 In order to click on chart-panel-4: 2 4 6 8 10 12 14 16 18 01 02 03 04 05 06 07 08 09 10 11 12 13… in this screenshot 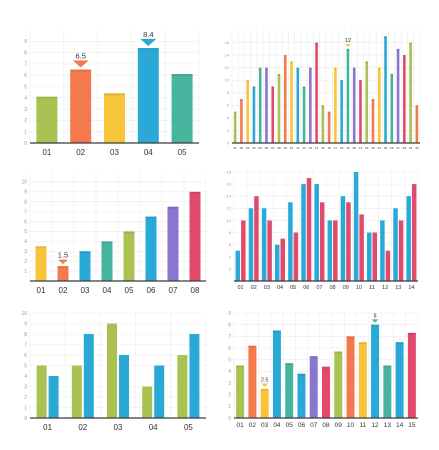, I will do `click(323, 230)`.